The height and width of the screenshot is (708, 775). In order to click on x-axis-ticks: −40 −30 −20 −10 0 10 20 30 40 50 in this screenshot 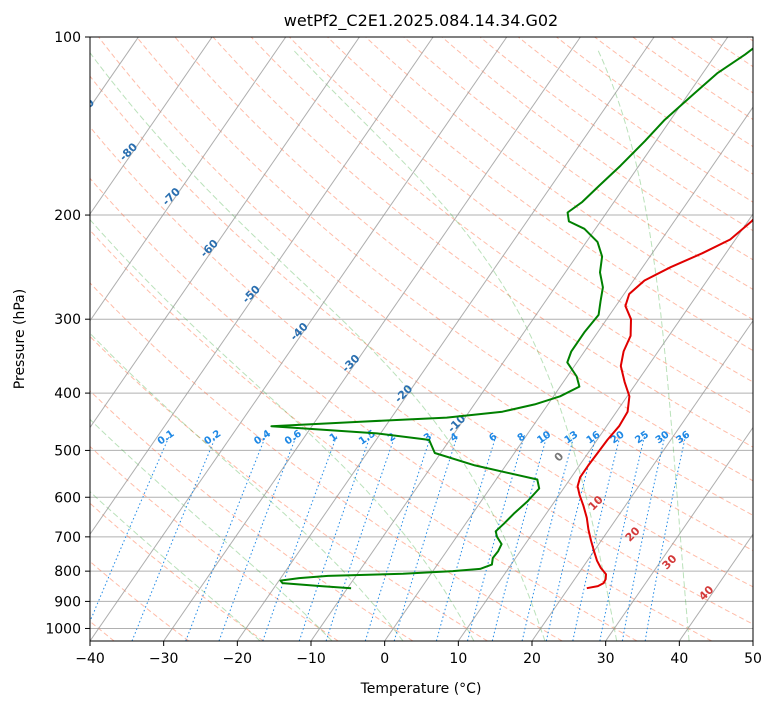, I will do `click(418, 654)`.